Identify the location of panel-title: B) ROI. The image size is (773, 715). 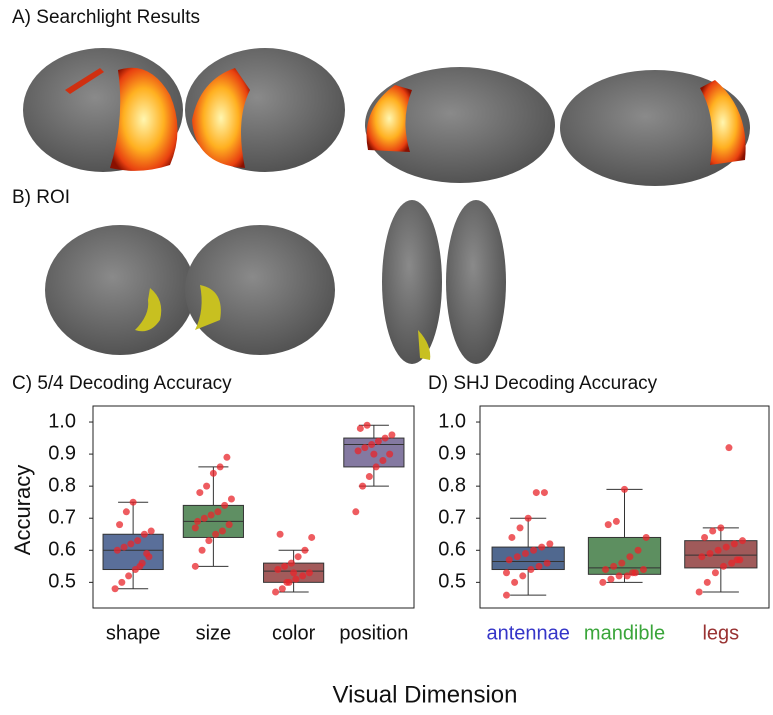
(41, 197).